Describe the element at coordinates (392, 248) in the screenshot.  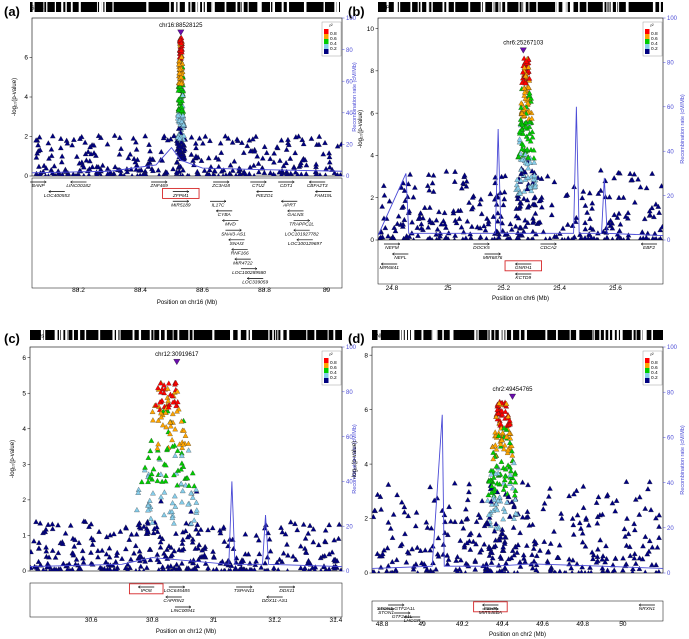
I see `gene-label: NEFM` at that location.